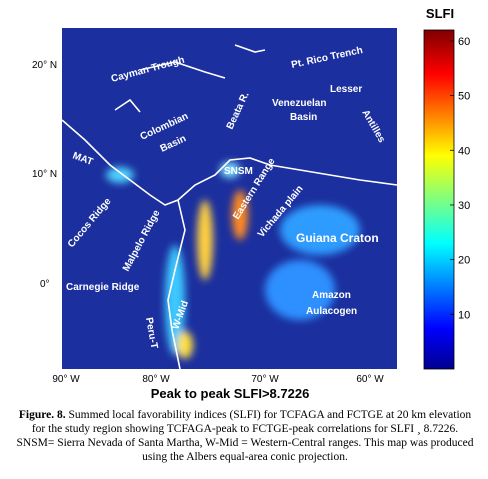 The width and height of the screenshot is (488, 479). Describe the element at coordinates (464, 42) in the screenshot. I see `colorbar-tick-label: 60` at that location.